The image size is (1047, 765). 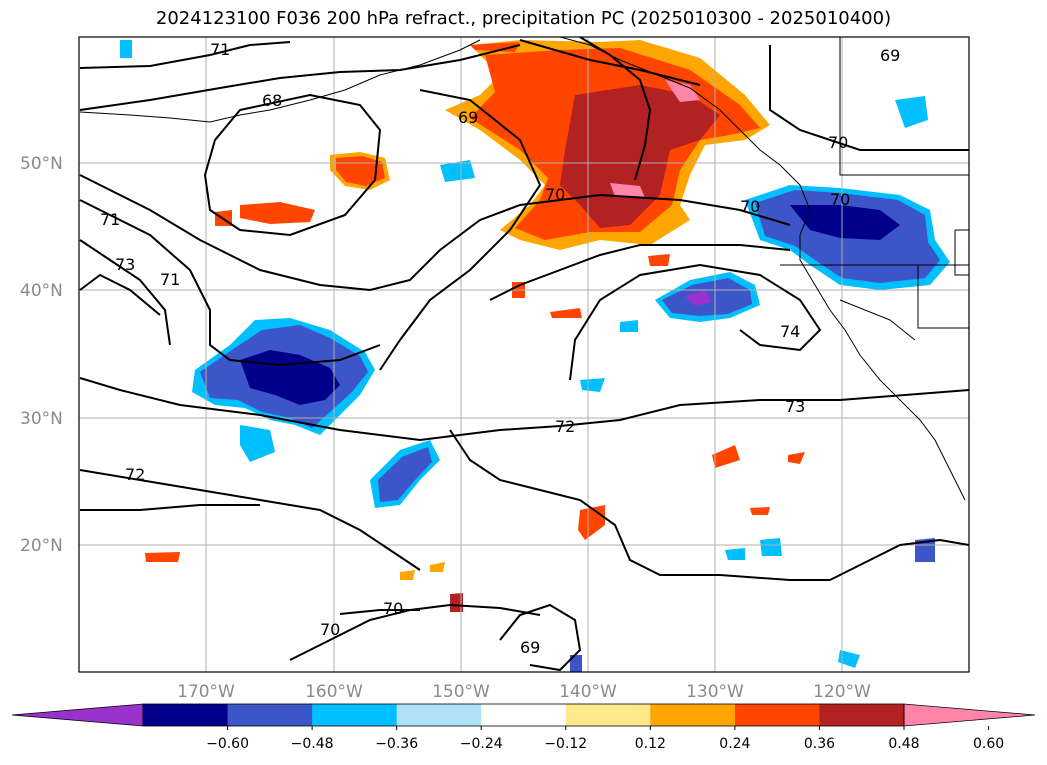 What do you see at coordinates (650, 744) in the screenshot?
I see `colorbar-tick-label: 0.12` at bounding box center [650, 744].